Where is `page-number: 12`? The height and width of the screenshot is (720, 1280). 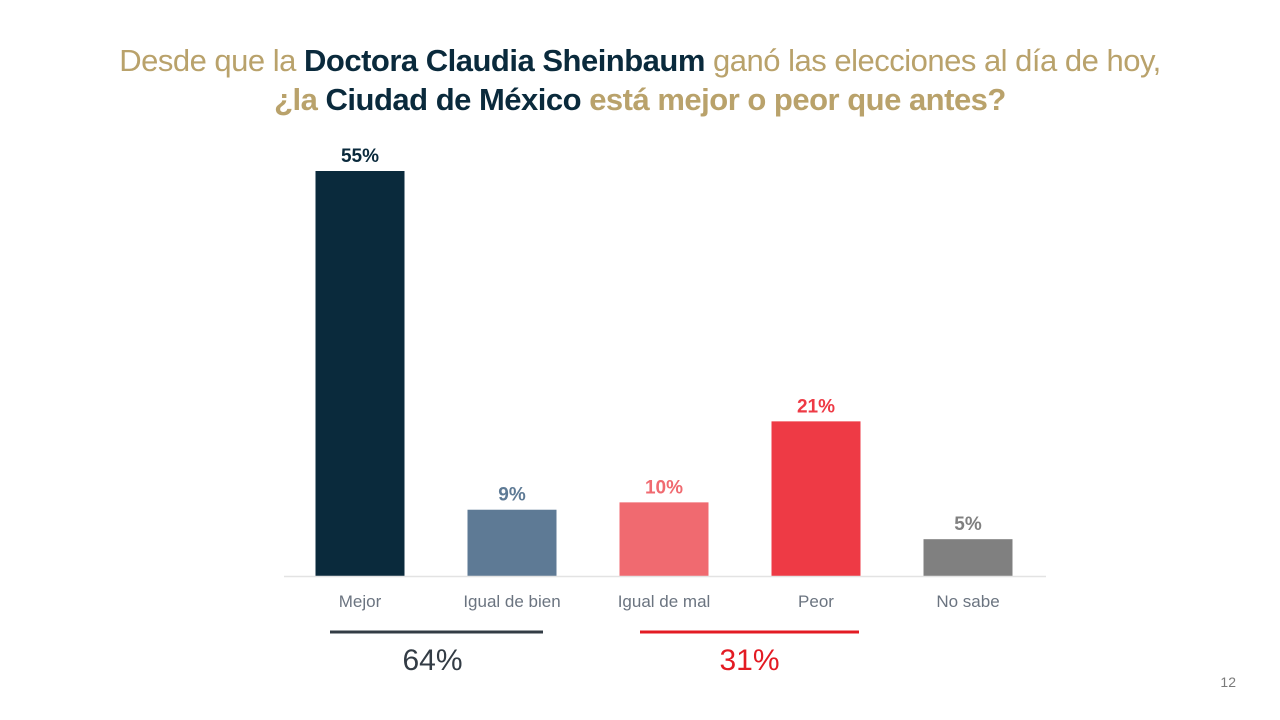 page-number: 12 is located at coordinates (1228, 682).